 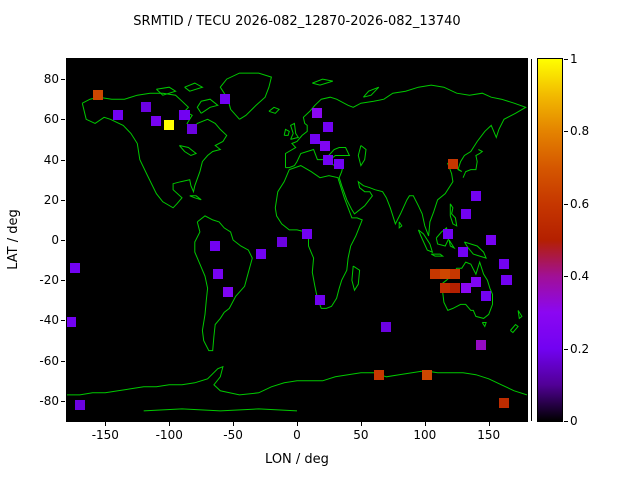 What do you see at coordinates (550, 240) in the screenshot?
I see `colorbar` at bounding box center [550, 240].